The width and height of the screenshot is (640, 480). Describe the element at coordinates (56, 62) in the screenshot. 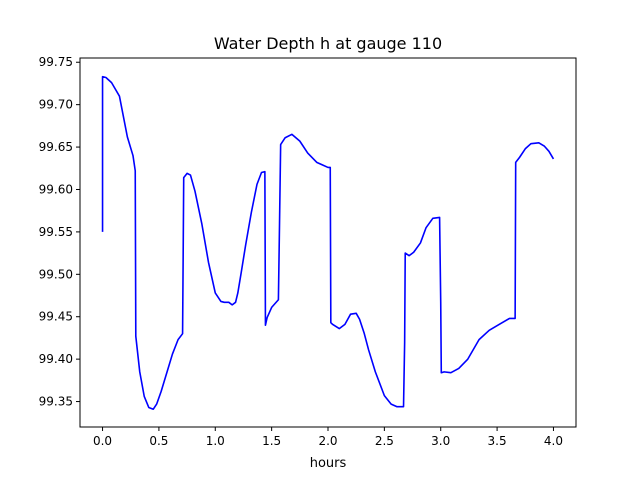

I see `y-tick-label: 99.75` at that location.